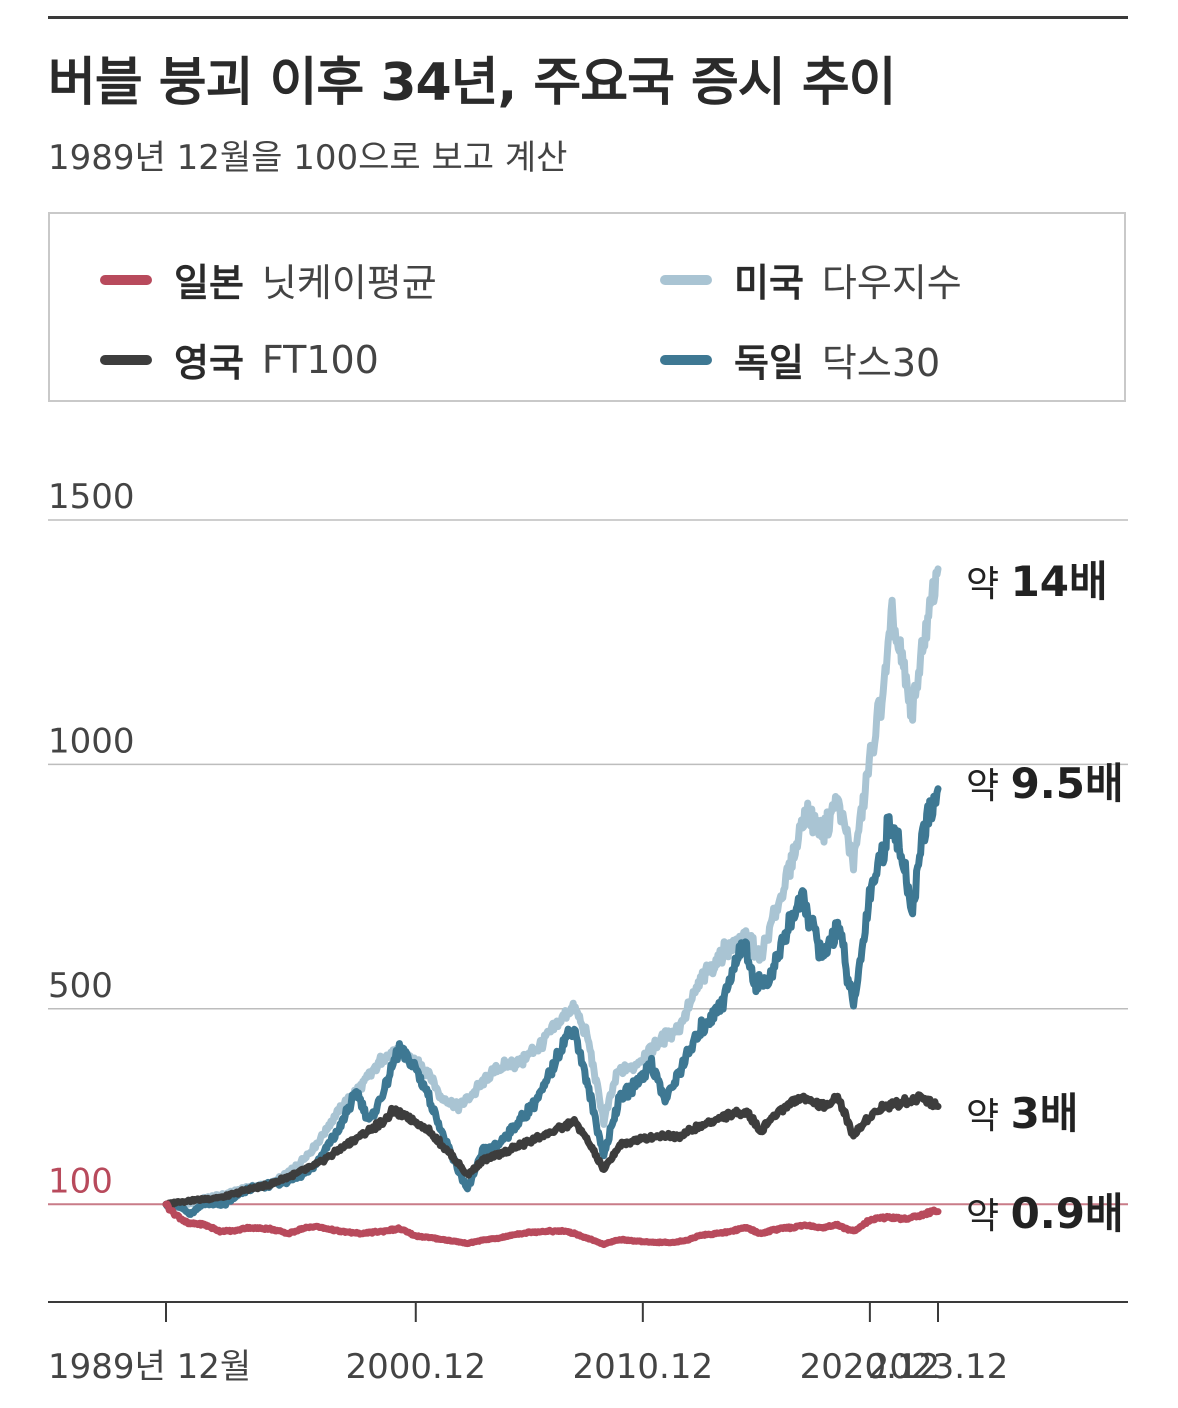  Describe the element at coordinates (91, 741) in the screenshot. I see `y-tick-label-1000: 1000` at that location.